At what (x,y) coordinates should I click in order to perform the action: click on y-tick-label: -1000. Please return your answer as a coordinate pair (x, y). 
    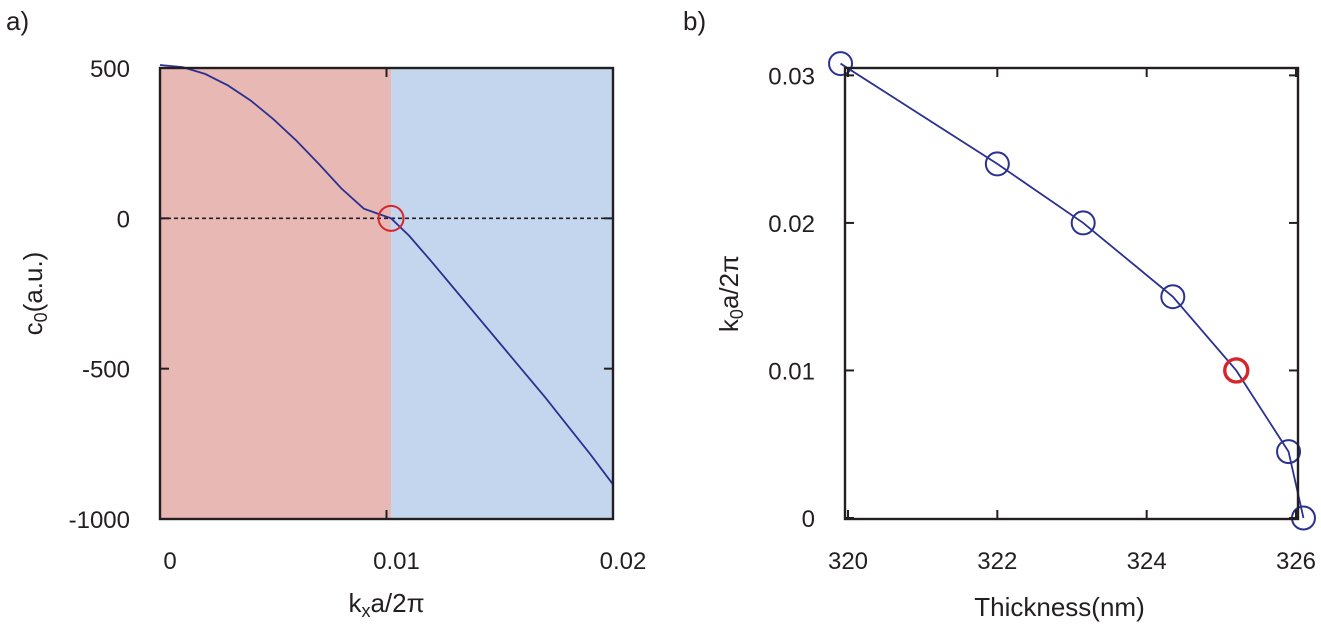
    Looking at the image, I should click on (99, 520).